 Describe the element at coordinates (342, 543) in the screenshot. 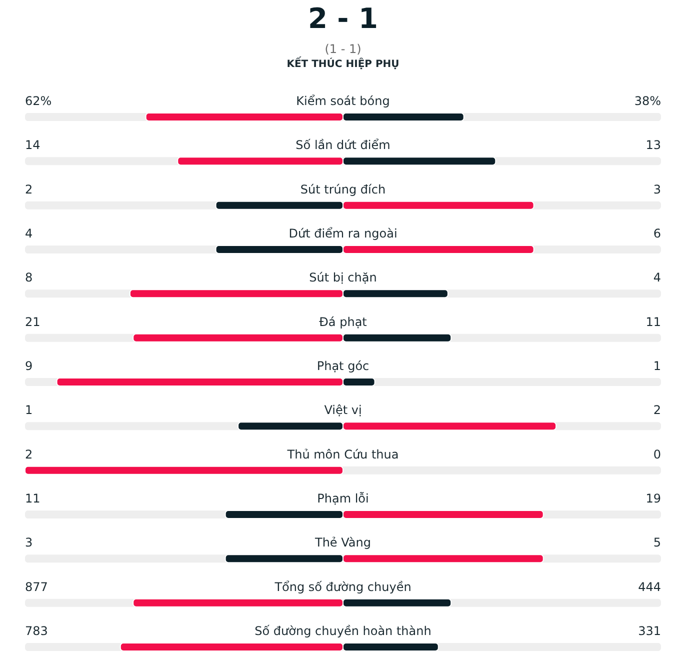

I see `y-tick-label: Thẻ Vàng` at that location.